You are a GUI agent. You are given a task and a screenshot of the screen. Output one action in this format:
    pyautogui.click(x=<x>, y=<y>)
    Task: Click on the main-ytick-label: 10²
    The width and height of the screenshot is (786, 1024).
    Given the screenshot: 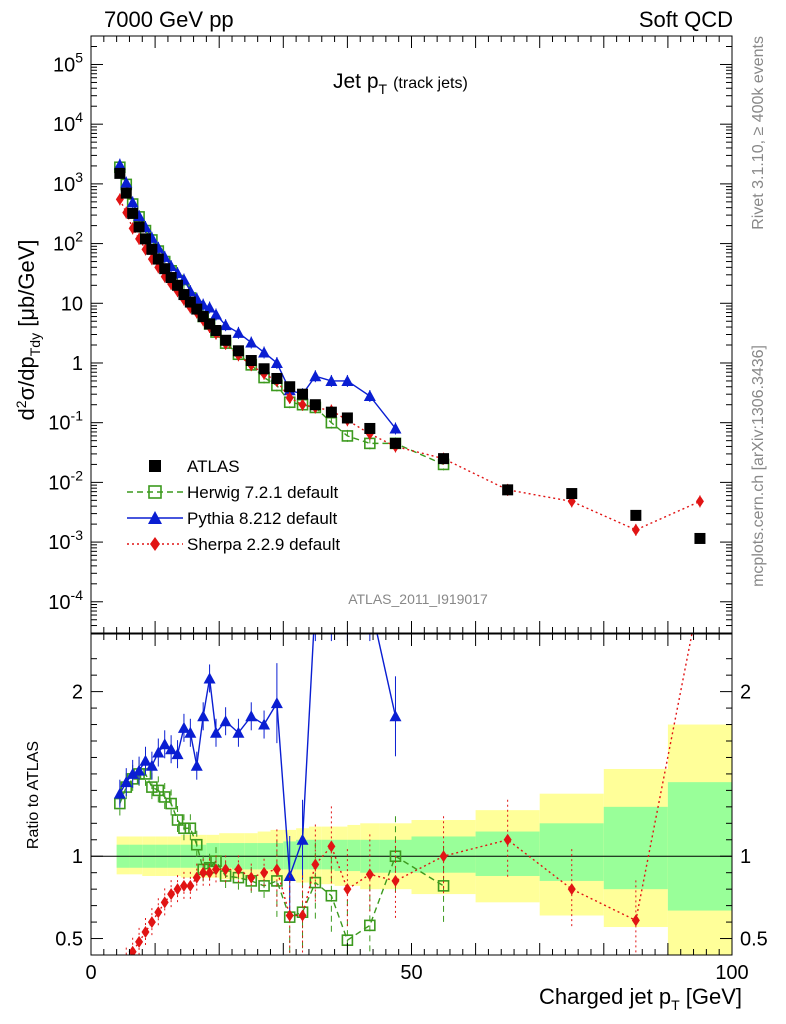 What is the action you would take?
    pyautogui.click(x=68, y=242)
    